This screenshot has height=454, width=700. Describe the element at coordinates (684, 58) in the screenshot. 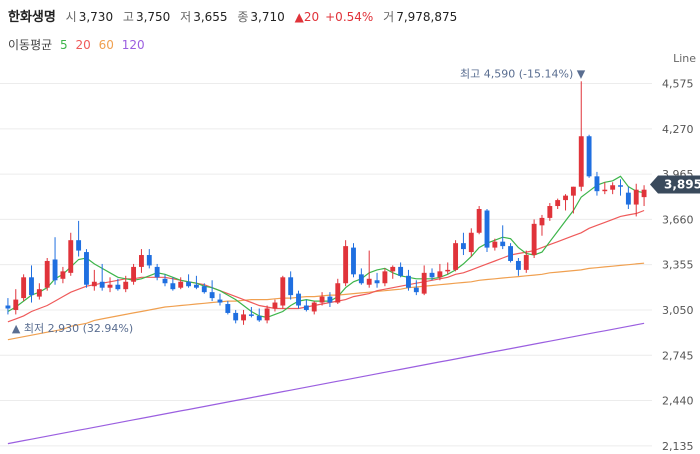

I see `chart-type-toggle: Line` at that location.